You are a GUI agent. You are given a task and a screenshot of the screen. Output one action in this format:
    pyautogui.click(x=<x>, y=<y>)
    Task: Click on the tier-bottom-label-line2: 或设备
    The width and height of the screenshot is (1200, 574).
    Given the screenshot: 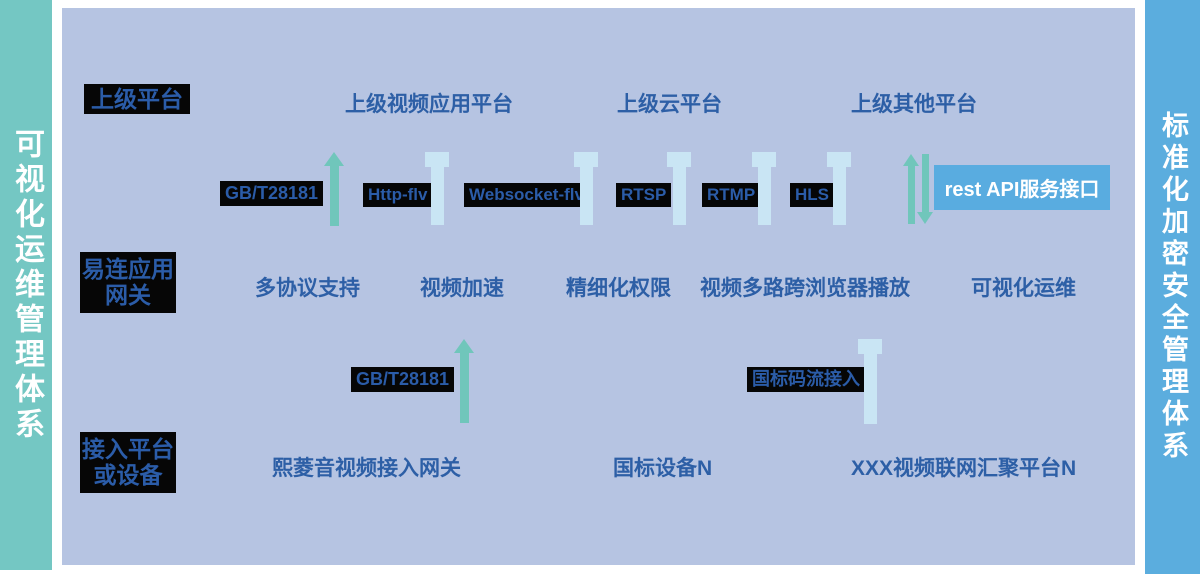 What is the action you would take?
    pyautogui.click(x=128, y=475)
    